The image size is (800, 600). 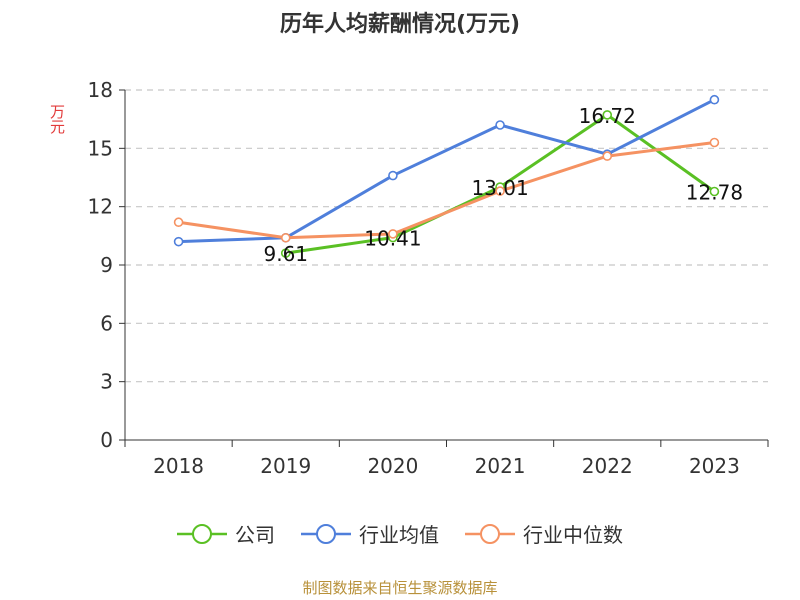 I want to click on legend-label: 行业均值, so click(x=399, y=535).